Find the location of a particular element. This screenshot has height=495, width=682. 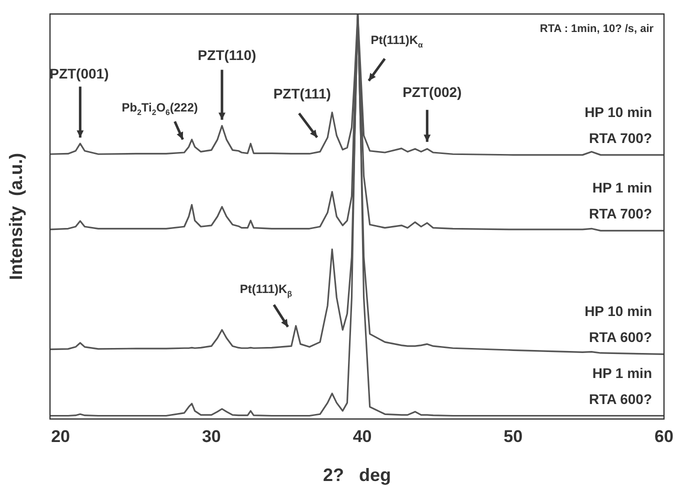

y-axis-title: Intensity (a.u.) is located at coordinates (16, 216).